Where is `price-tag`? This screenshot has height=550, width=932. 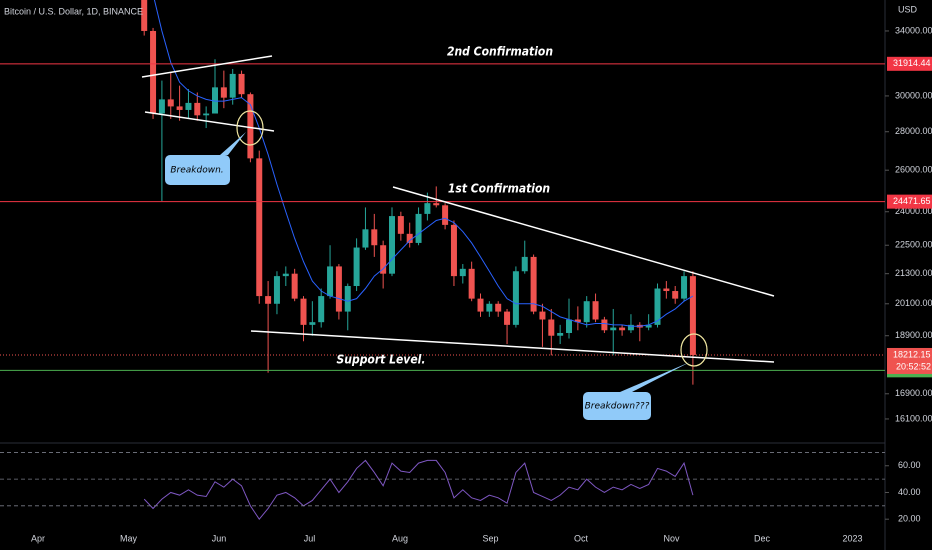
price-tag is located at coordinates (909, 360).